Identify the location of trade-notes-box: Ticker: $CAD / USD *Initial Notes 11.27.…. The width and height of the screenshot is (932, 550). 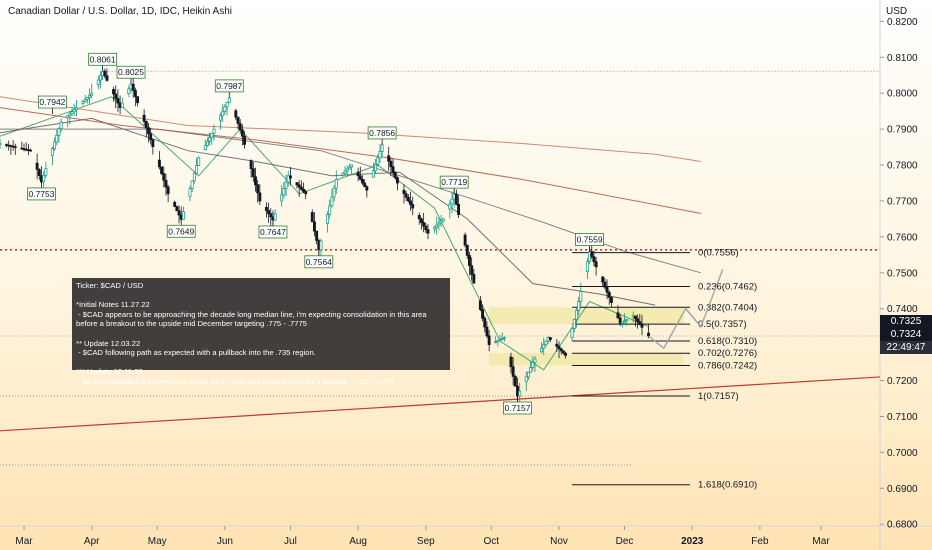
(261, 332).